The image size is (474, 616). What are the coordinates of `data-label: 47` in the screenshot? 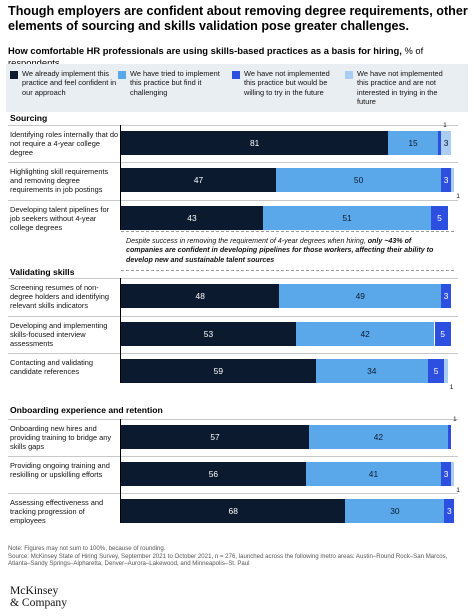 It's located at (198, 180).